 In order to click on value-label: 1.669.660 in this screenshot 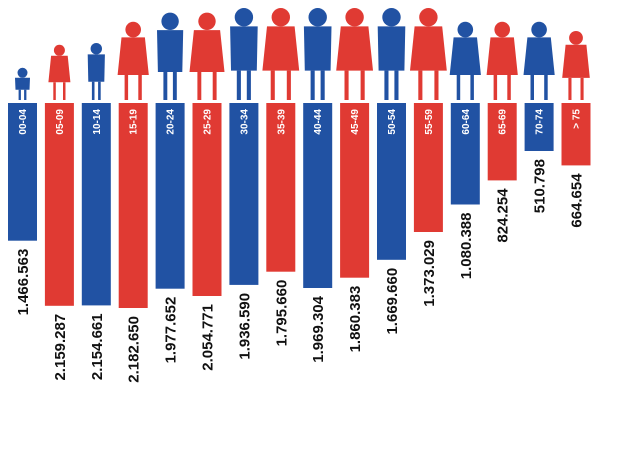, I will do `click(392, 301)`.